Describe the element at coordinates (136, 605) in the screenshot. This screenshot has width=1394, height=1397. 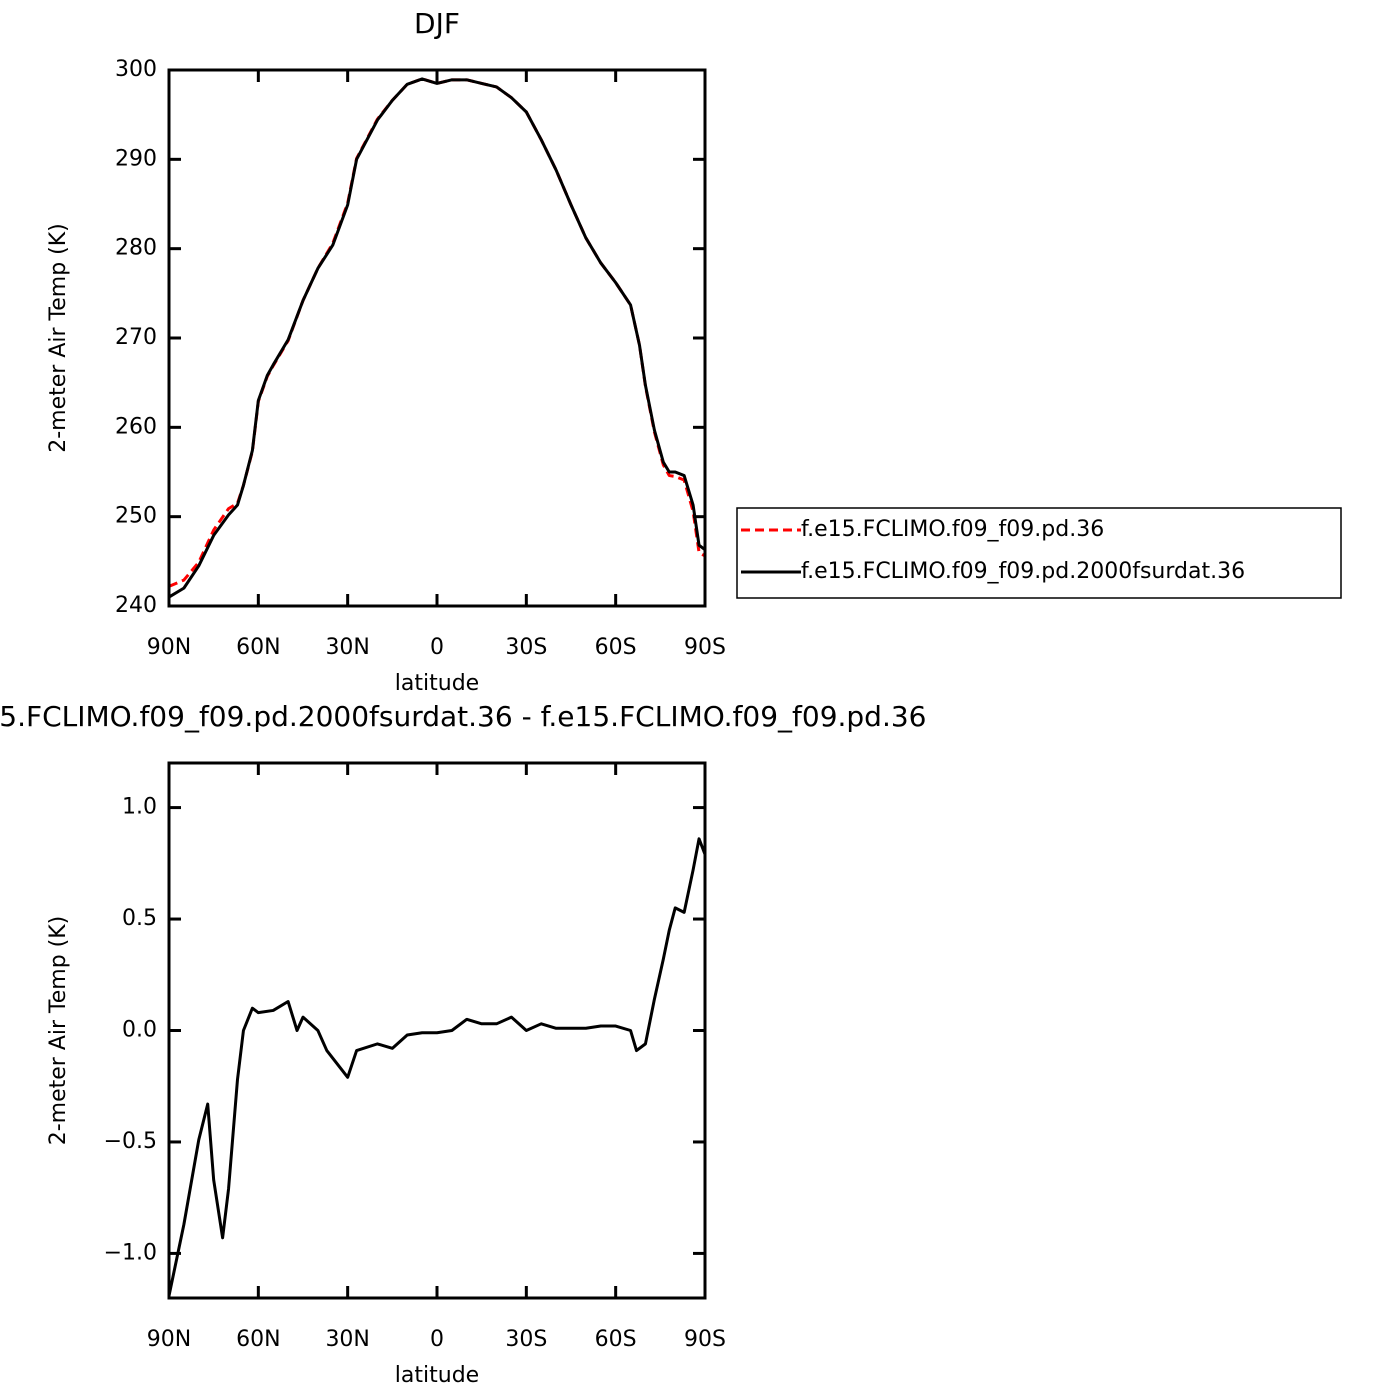
I see `y-tick-label: 240` at that location.